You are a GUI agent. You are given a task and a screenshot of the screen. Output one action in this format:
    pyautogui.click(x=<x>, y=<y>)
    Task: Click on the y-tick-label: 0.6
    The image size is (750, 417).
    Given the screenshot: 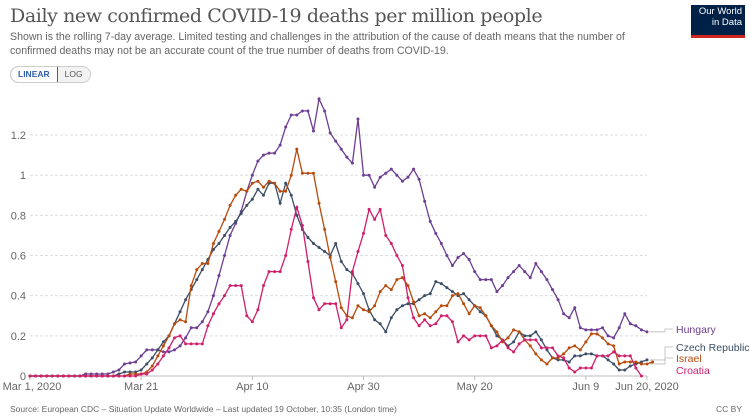 What is the action you would take?
    pyautogui.click(x=18, y=257)
    